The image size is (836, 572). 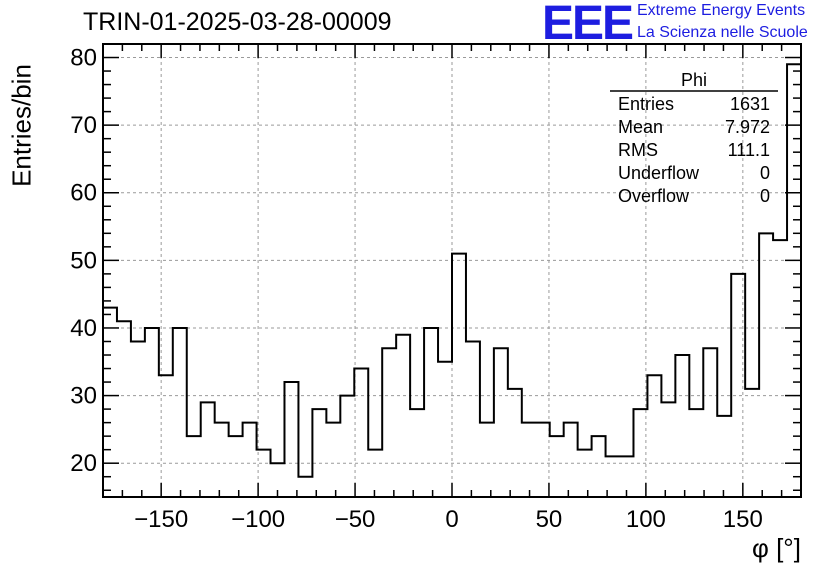 I want to click on x-tick-label: −100, so click(x=258, y=519).